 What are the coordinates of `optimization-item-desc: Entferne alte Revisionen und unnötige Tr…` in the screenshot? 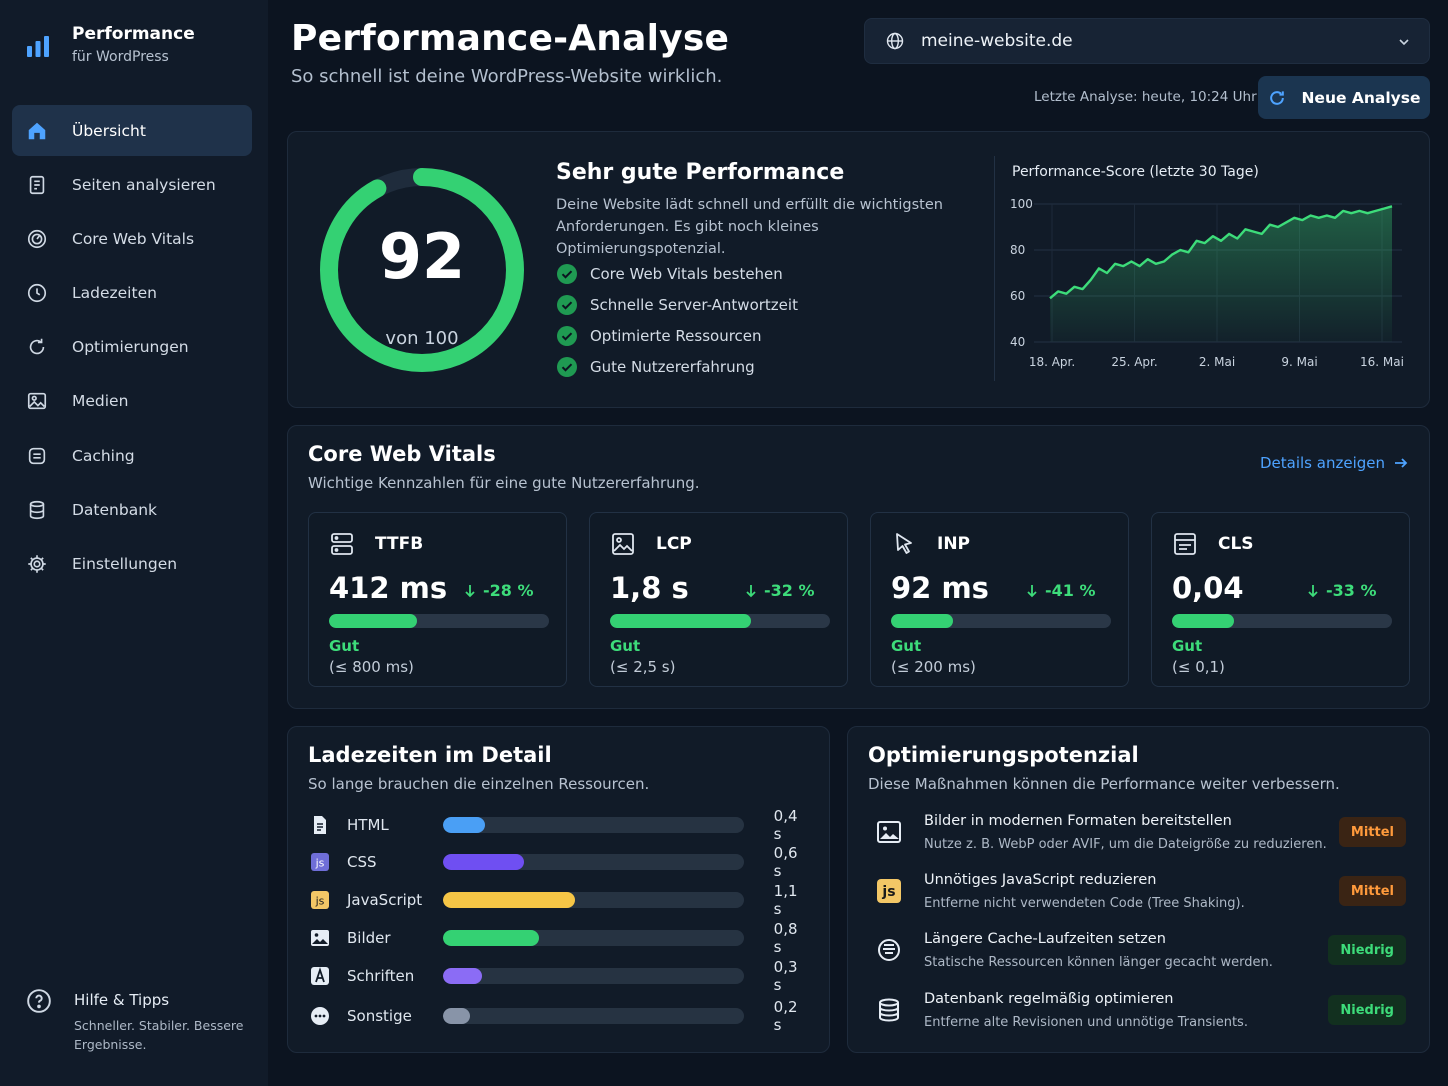 It's located at (1086, 1022).